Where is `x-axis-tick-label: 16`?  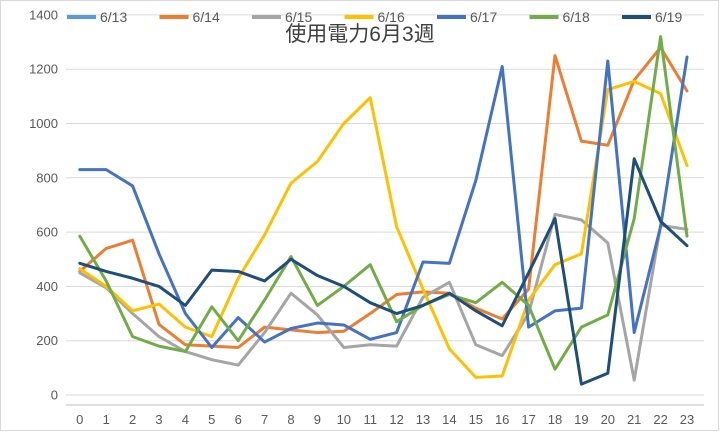
x-axis-tick-label: 16 is located at coordinates (502, 419).